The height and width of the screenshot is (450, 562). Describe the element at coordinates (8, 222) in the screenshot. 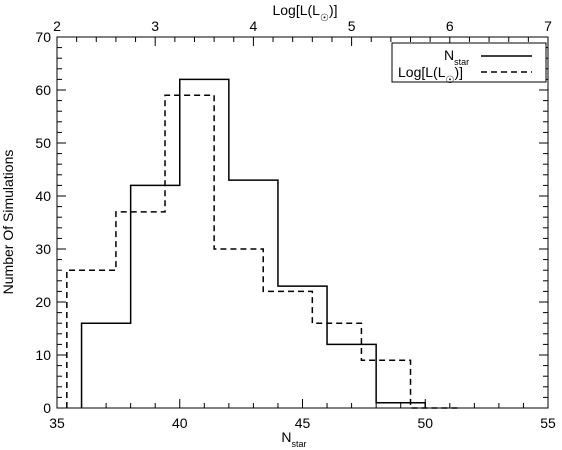

I see `y-axis-label: Number Of Simulations` at that location.